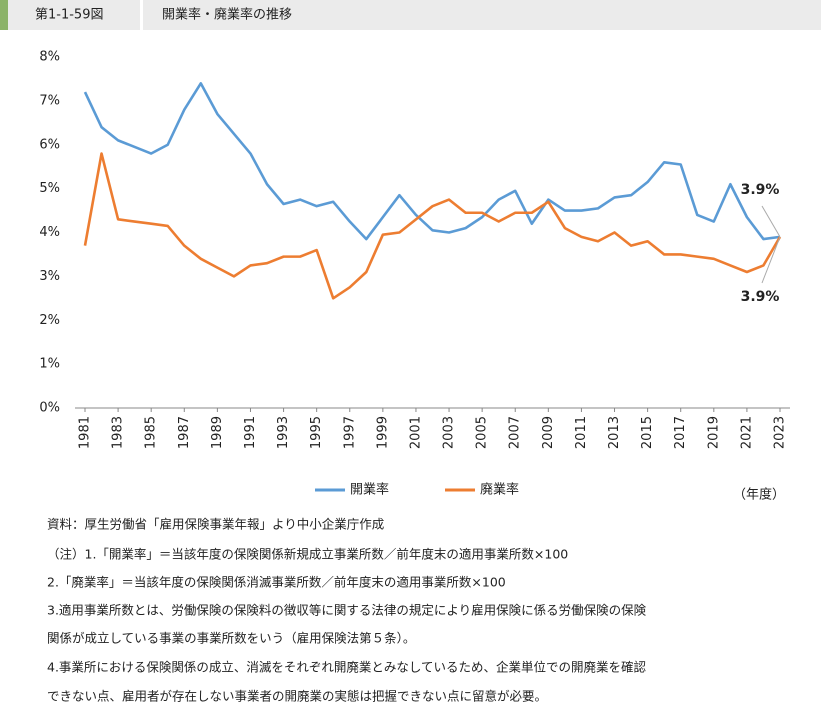 This screenshot has height=709, width=821. Describe the element at coordinates (499, 490) in the screenshot. I see `legend-label: 廃業率` at that location.